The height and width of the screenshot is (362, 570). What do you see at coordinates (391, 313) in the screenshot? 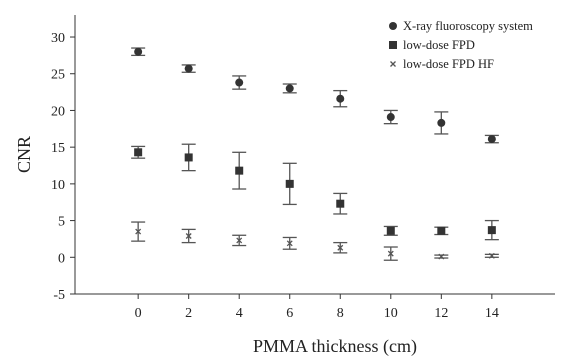
I see `x-tick-label: 10` at bounding box center [391, 313].